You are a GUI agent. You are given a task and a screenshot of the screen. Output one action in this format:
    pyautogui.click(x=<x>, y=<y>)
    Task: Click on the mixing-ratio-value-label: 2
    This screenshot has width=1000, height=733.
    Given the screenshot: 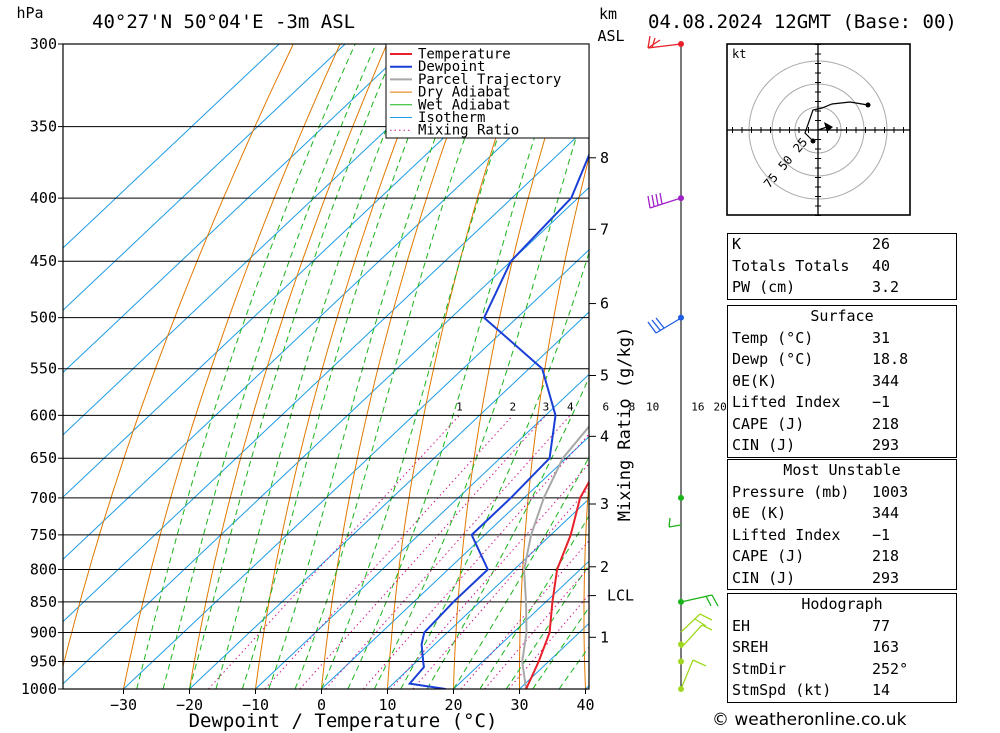 What is the action you would take?
    pyautogui.click(x=513, y=406)
    